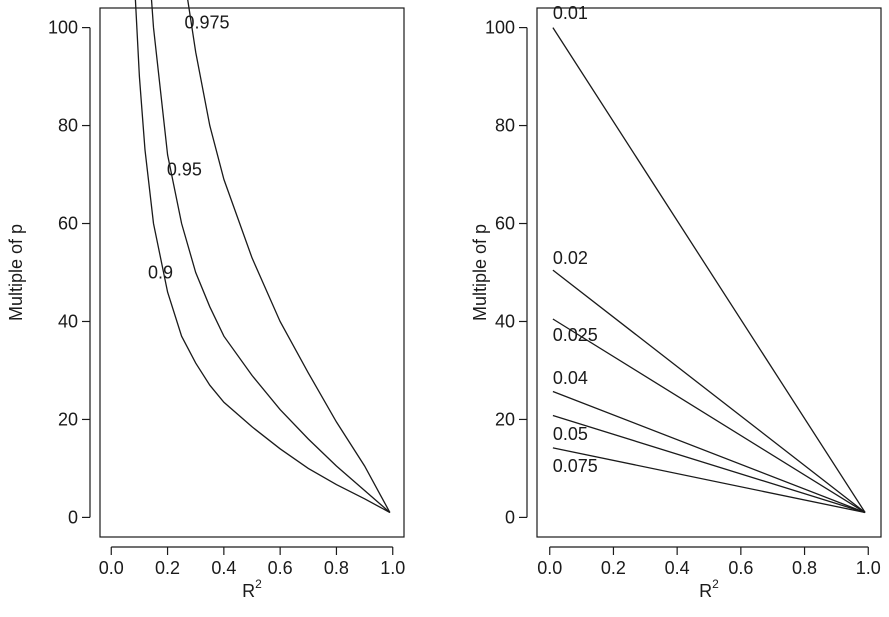  What do you see at coordinates (160, 273) in the screenshot?
I see `series-label-0-9: 0.9` at bounding box center [160, 273].